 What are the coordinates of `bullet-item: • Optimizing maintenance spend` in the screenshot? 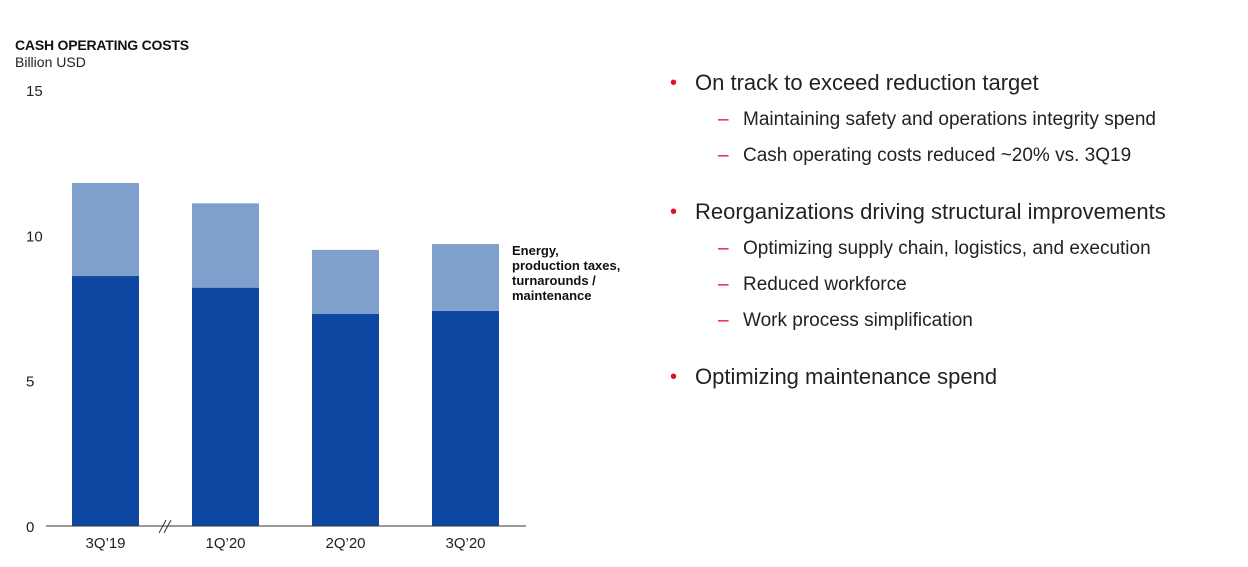 It's located at (953, 377).